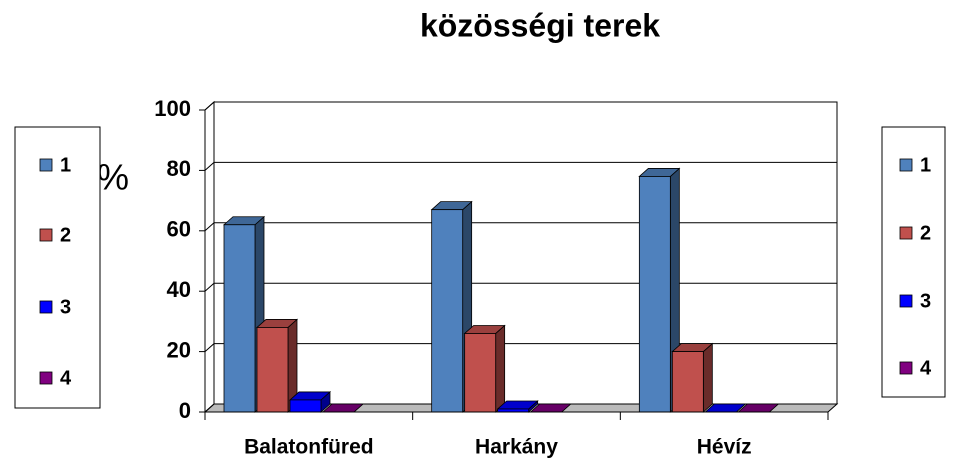  I want to click on y-tick-label: 100, so click(172, 108).